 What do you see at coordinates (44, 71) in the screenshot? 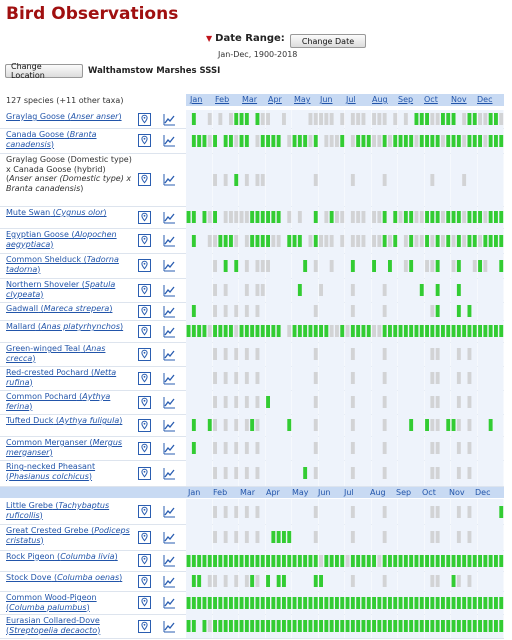
I see `change-location-button: Change Location` at bounding box center [44, 71].